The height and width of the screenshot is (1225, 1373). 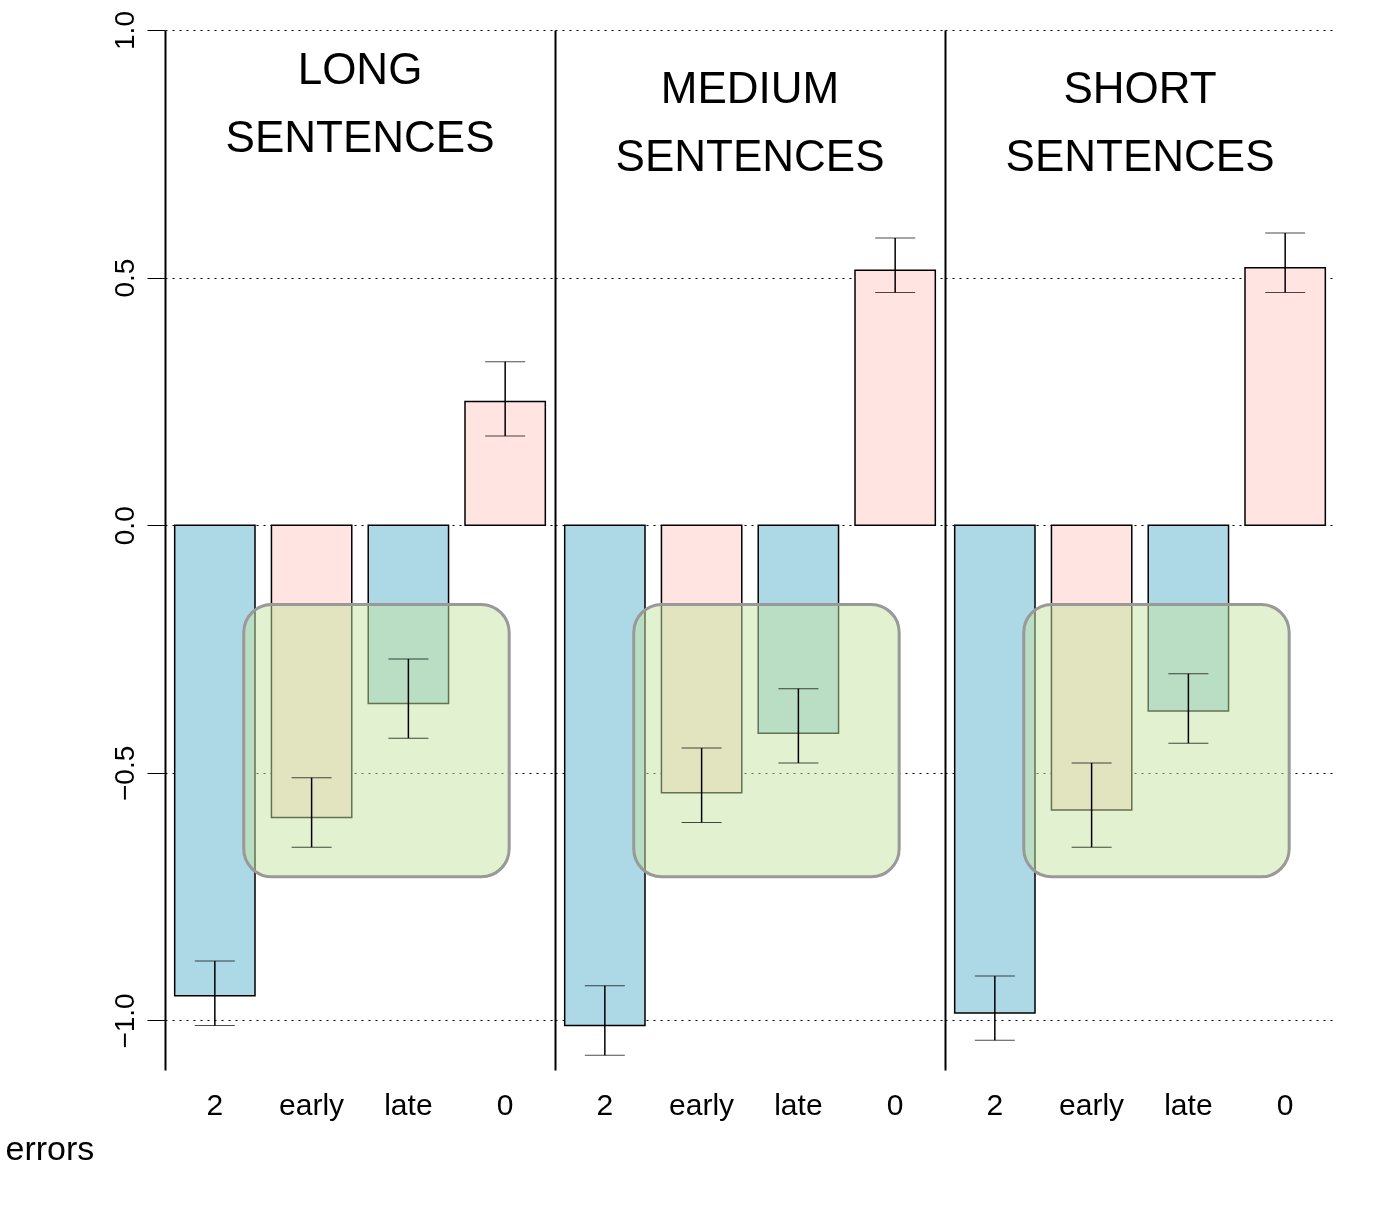 What do you see at coordinates (360, 102) in the screenshot?
I see `text: LONG SENTENCES` at bounding box center [360, 102].